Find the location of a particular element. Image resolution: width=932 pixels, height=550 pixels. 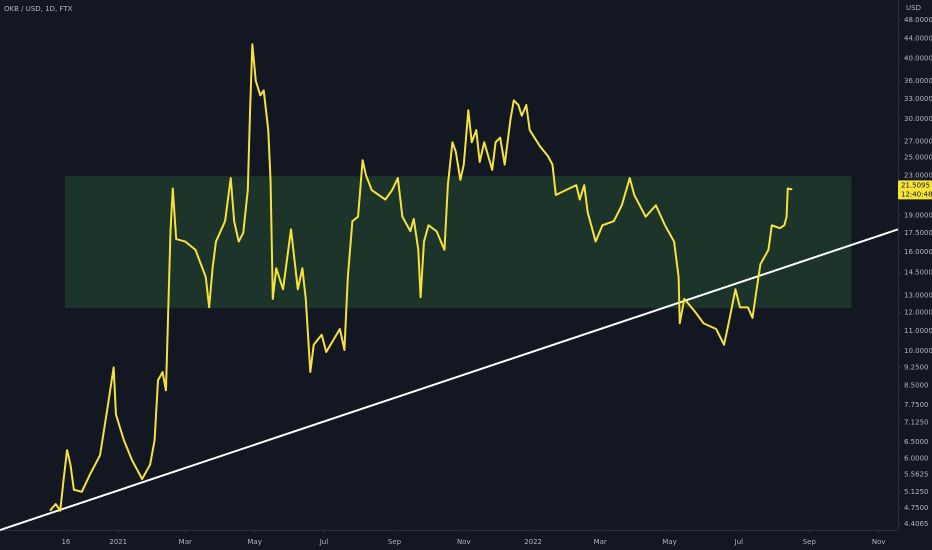

y-tick-label: 10.0000 is located at coordinates (918, 351).